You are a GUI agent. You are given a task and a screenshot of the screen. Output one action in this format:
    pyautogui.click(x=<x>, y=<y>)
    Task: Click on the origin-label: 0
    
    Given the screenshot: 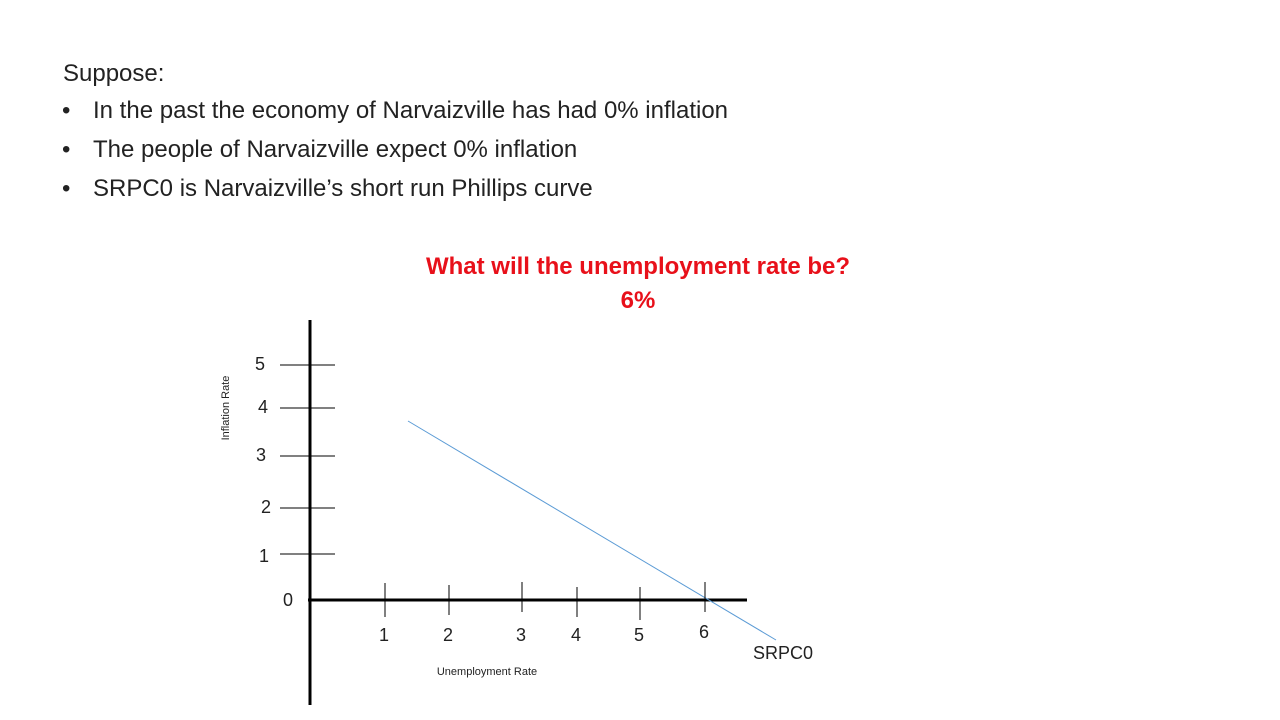 What is the action you would take?
    pyautogui.click(x=288, y=600)
    